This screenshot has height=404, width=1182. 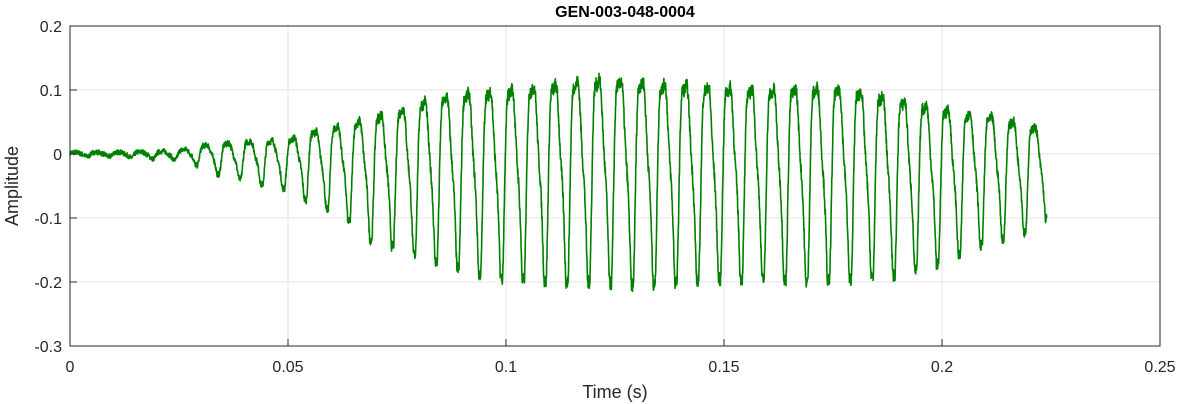 I want to click on y-tick-label: -0.2, so click(x=48, y=283).